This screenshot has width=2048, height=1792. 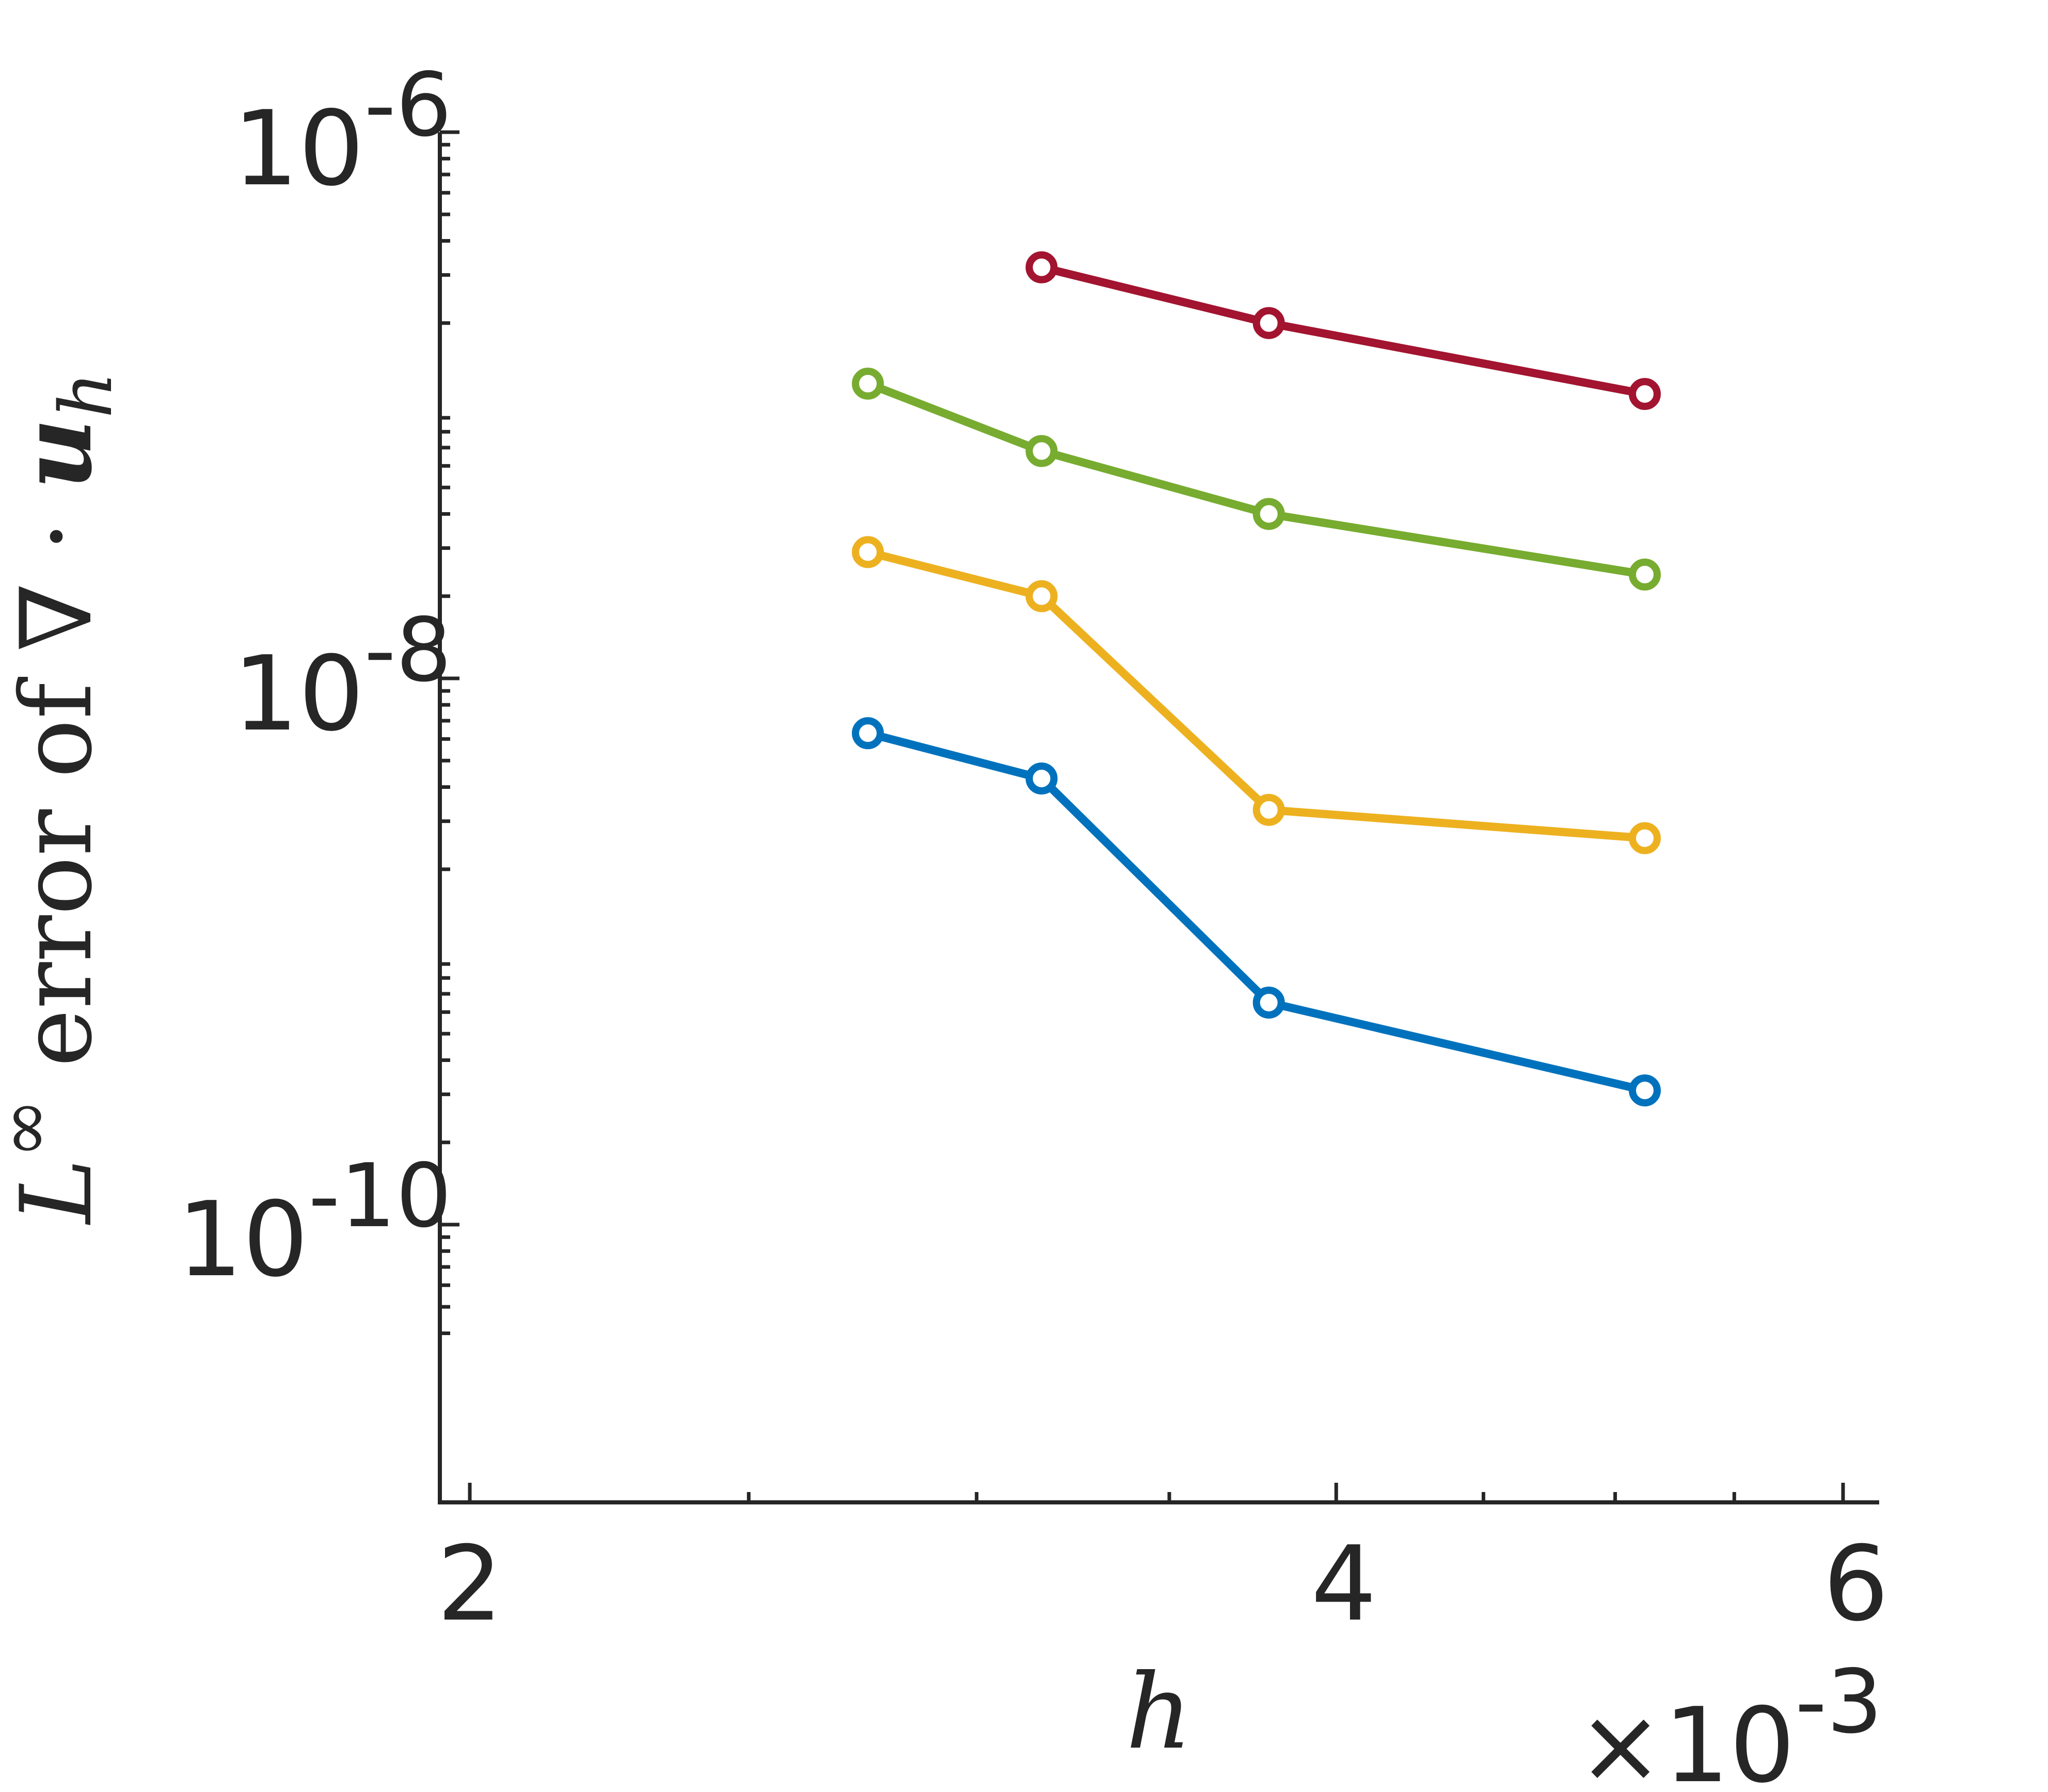 I want to click on y-tick-label-1e-8: 10⁻⁸, so click(x=342, y=676).